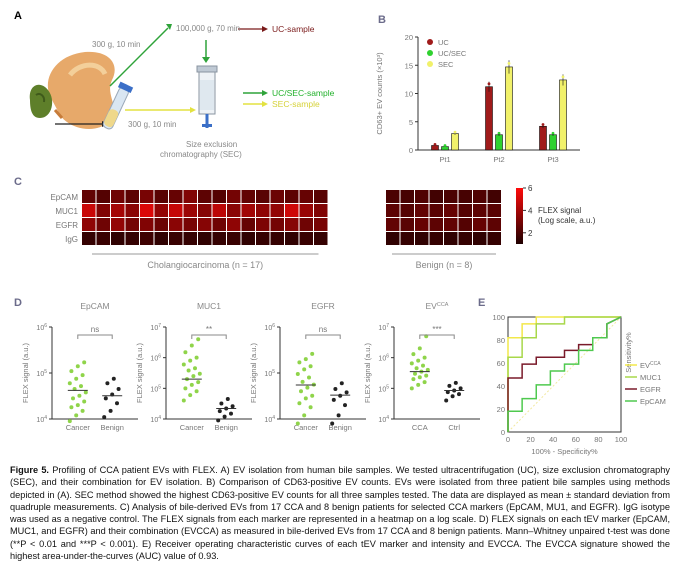 The height and width of the screenshot is (575, 680). Describe the element at coordinates (530, 210) in the screenshot. I see `colorbar-tick-label: 4` at that location.